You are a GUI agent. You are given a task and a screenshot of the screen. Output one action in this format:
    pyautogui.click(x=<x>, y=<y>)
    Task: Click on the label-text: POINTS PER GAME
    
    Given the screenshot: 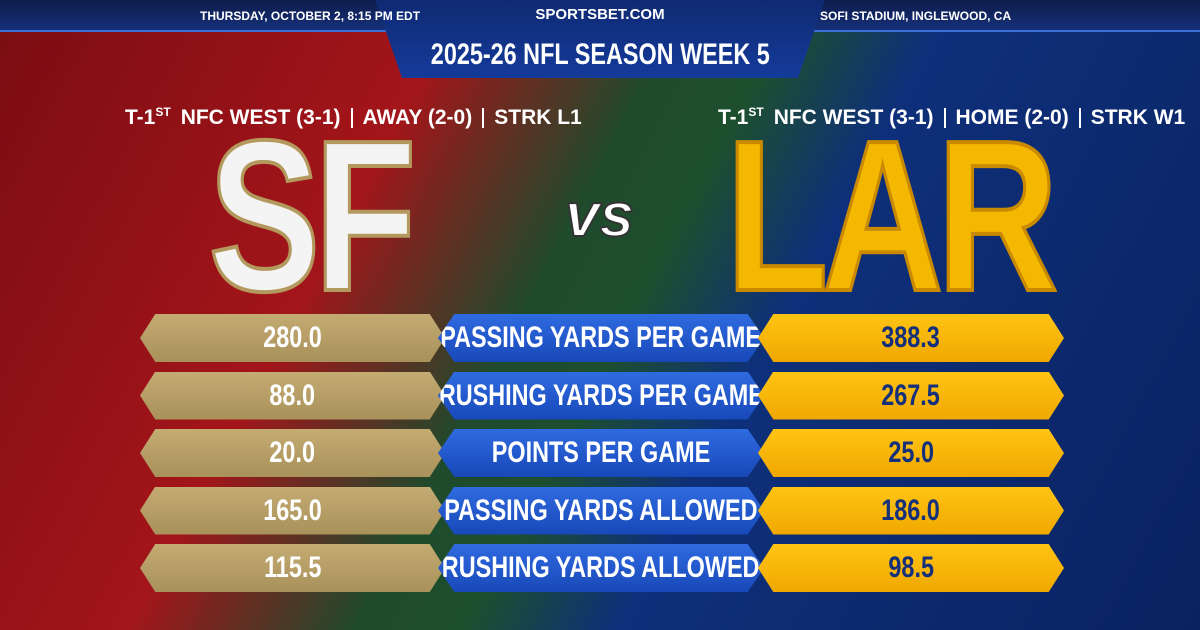 What is the action you would take?
    pyautogui.click(x=601, y=452)
    